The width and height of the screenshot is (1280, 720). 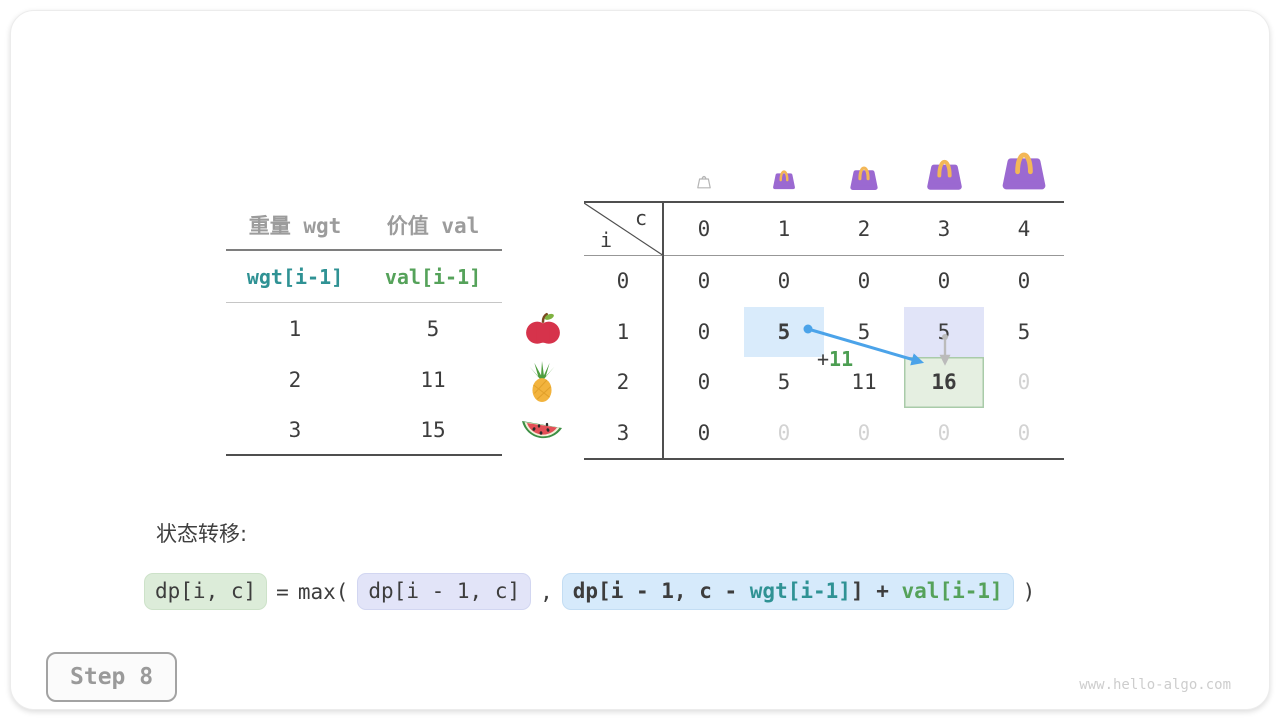 I want to click on item3-value: 15, so click(x=433, y=429).